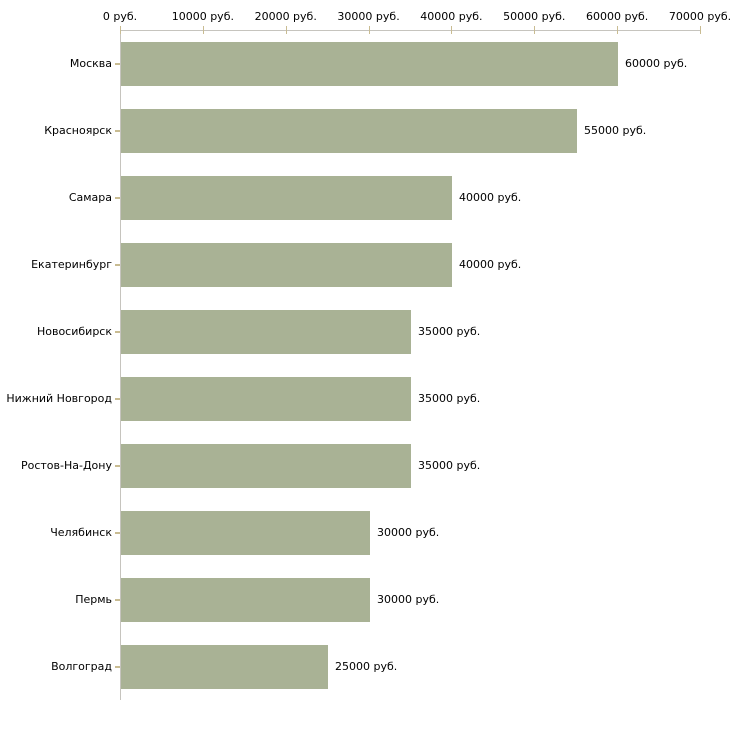 Image resolution: width=730 pixels, height=730 pixels. I want to click on bar-value-label: 60000 руб., so click(656, 63).